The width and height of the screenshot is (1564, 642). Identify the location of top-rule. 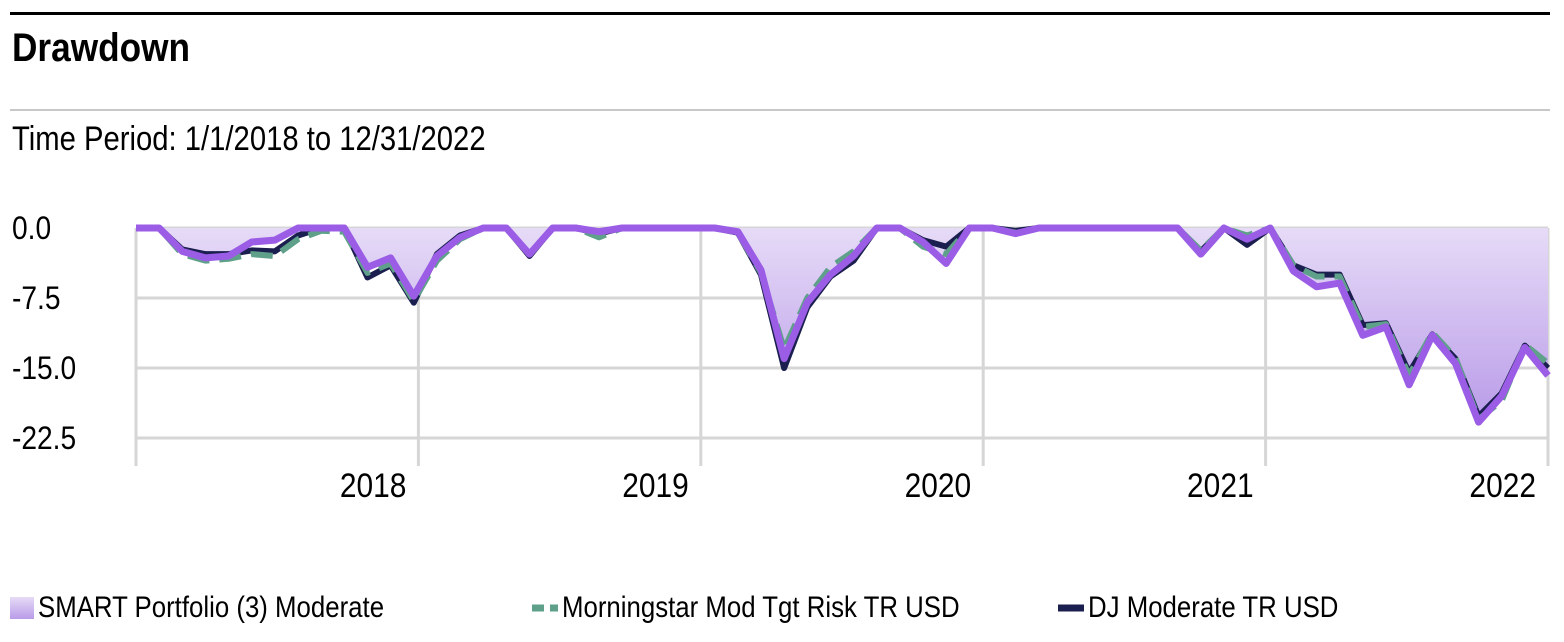
(780, 13).